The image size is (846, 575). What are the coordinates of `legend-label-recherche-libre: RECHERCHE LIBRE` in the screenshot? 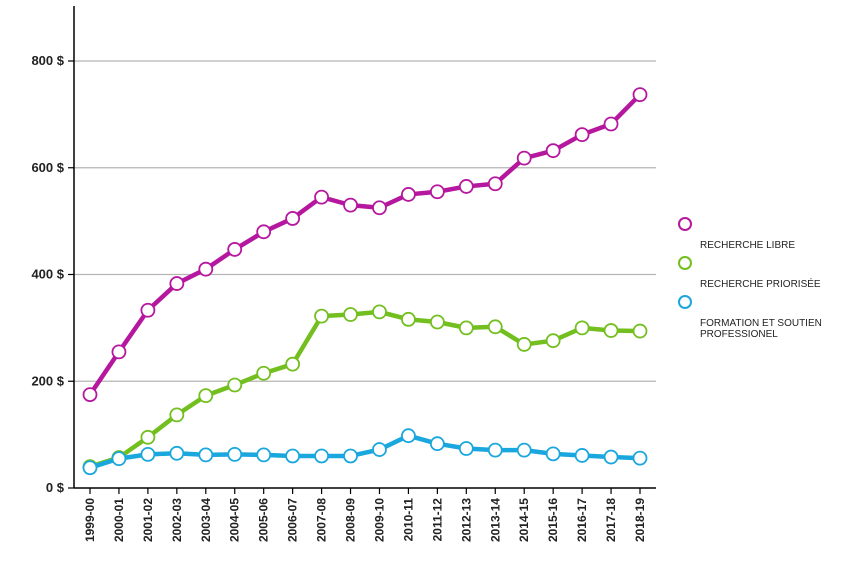 It's located at (748, 245).